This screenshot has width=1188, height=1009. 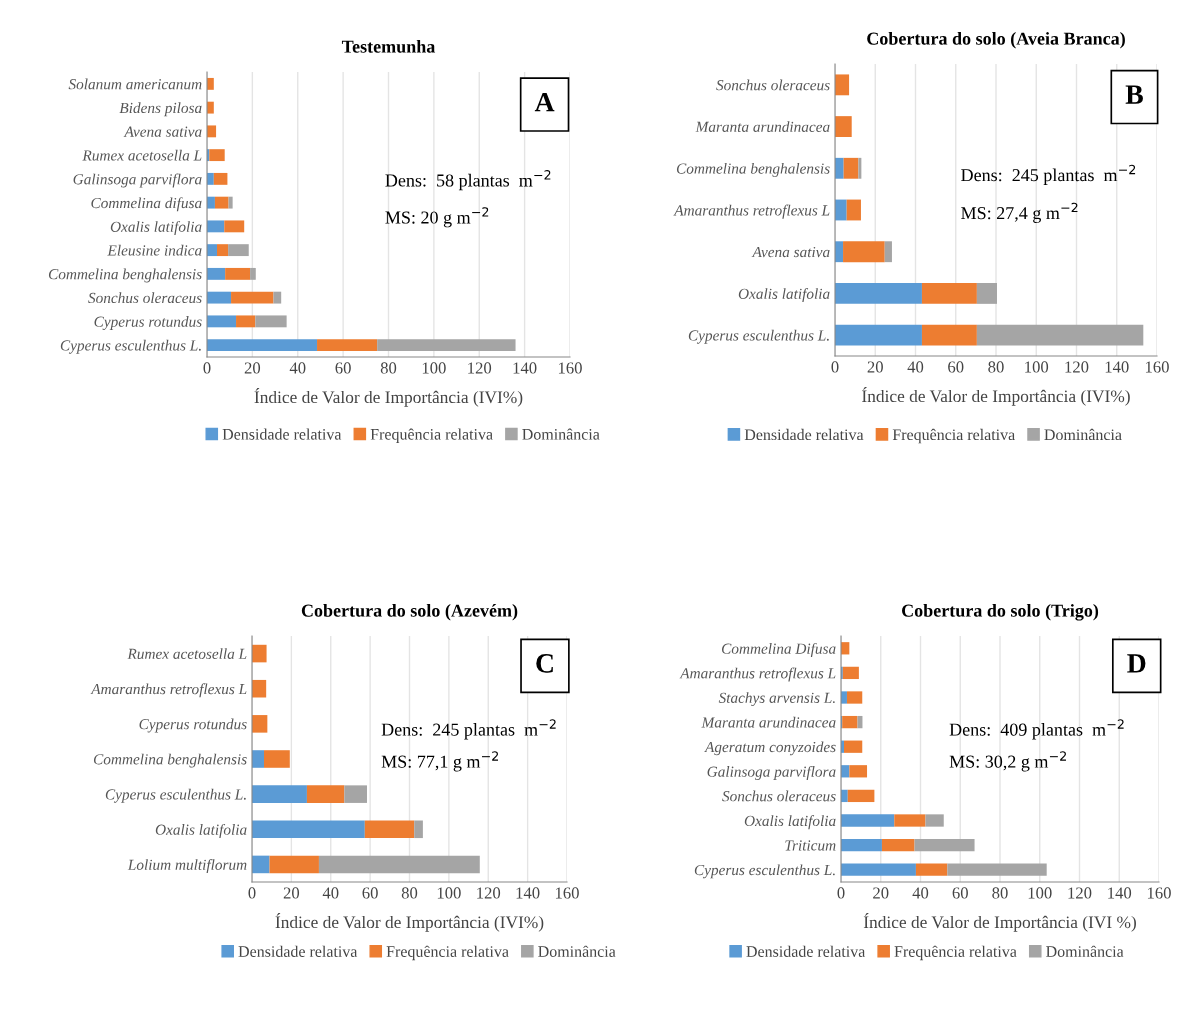 I want to click on y-tick-label: Stachys arvensis L., so click(x=776, y=699).